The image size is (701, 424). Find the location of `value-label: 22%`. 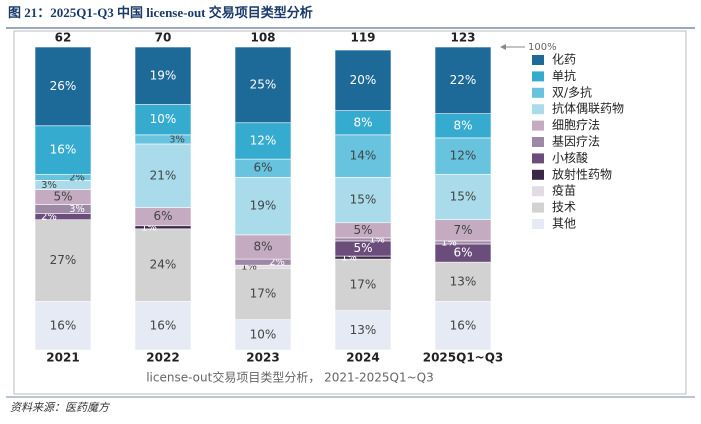

value-label: 22% is located at coordinates (463, 80).